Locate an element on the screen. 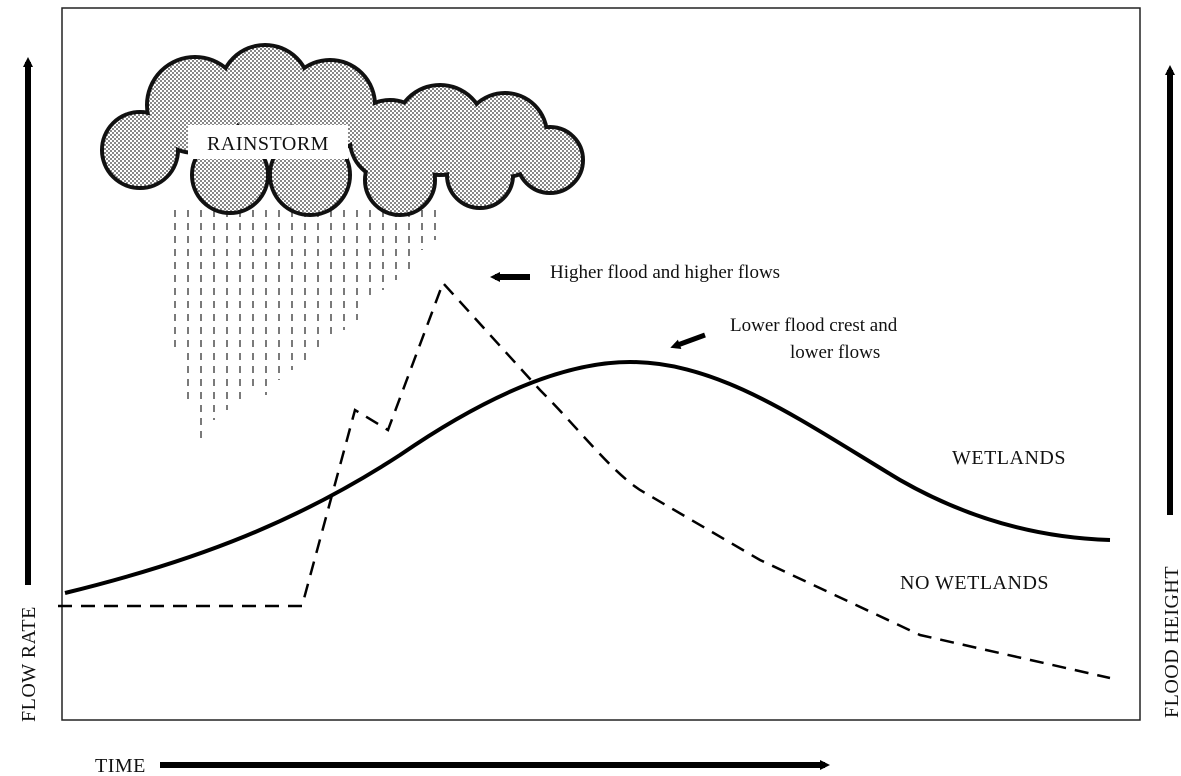 The image size is (1181, 776). pointer-arrow is located at coordinates (688, 340).